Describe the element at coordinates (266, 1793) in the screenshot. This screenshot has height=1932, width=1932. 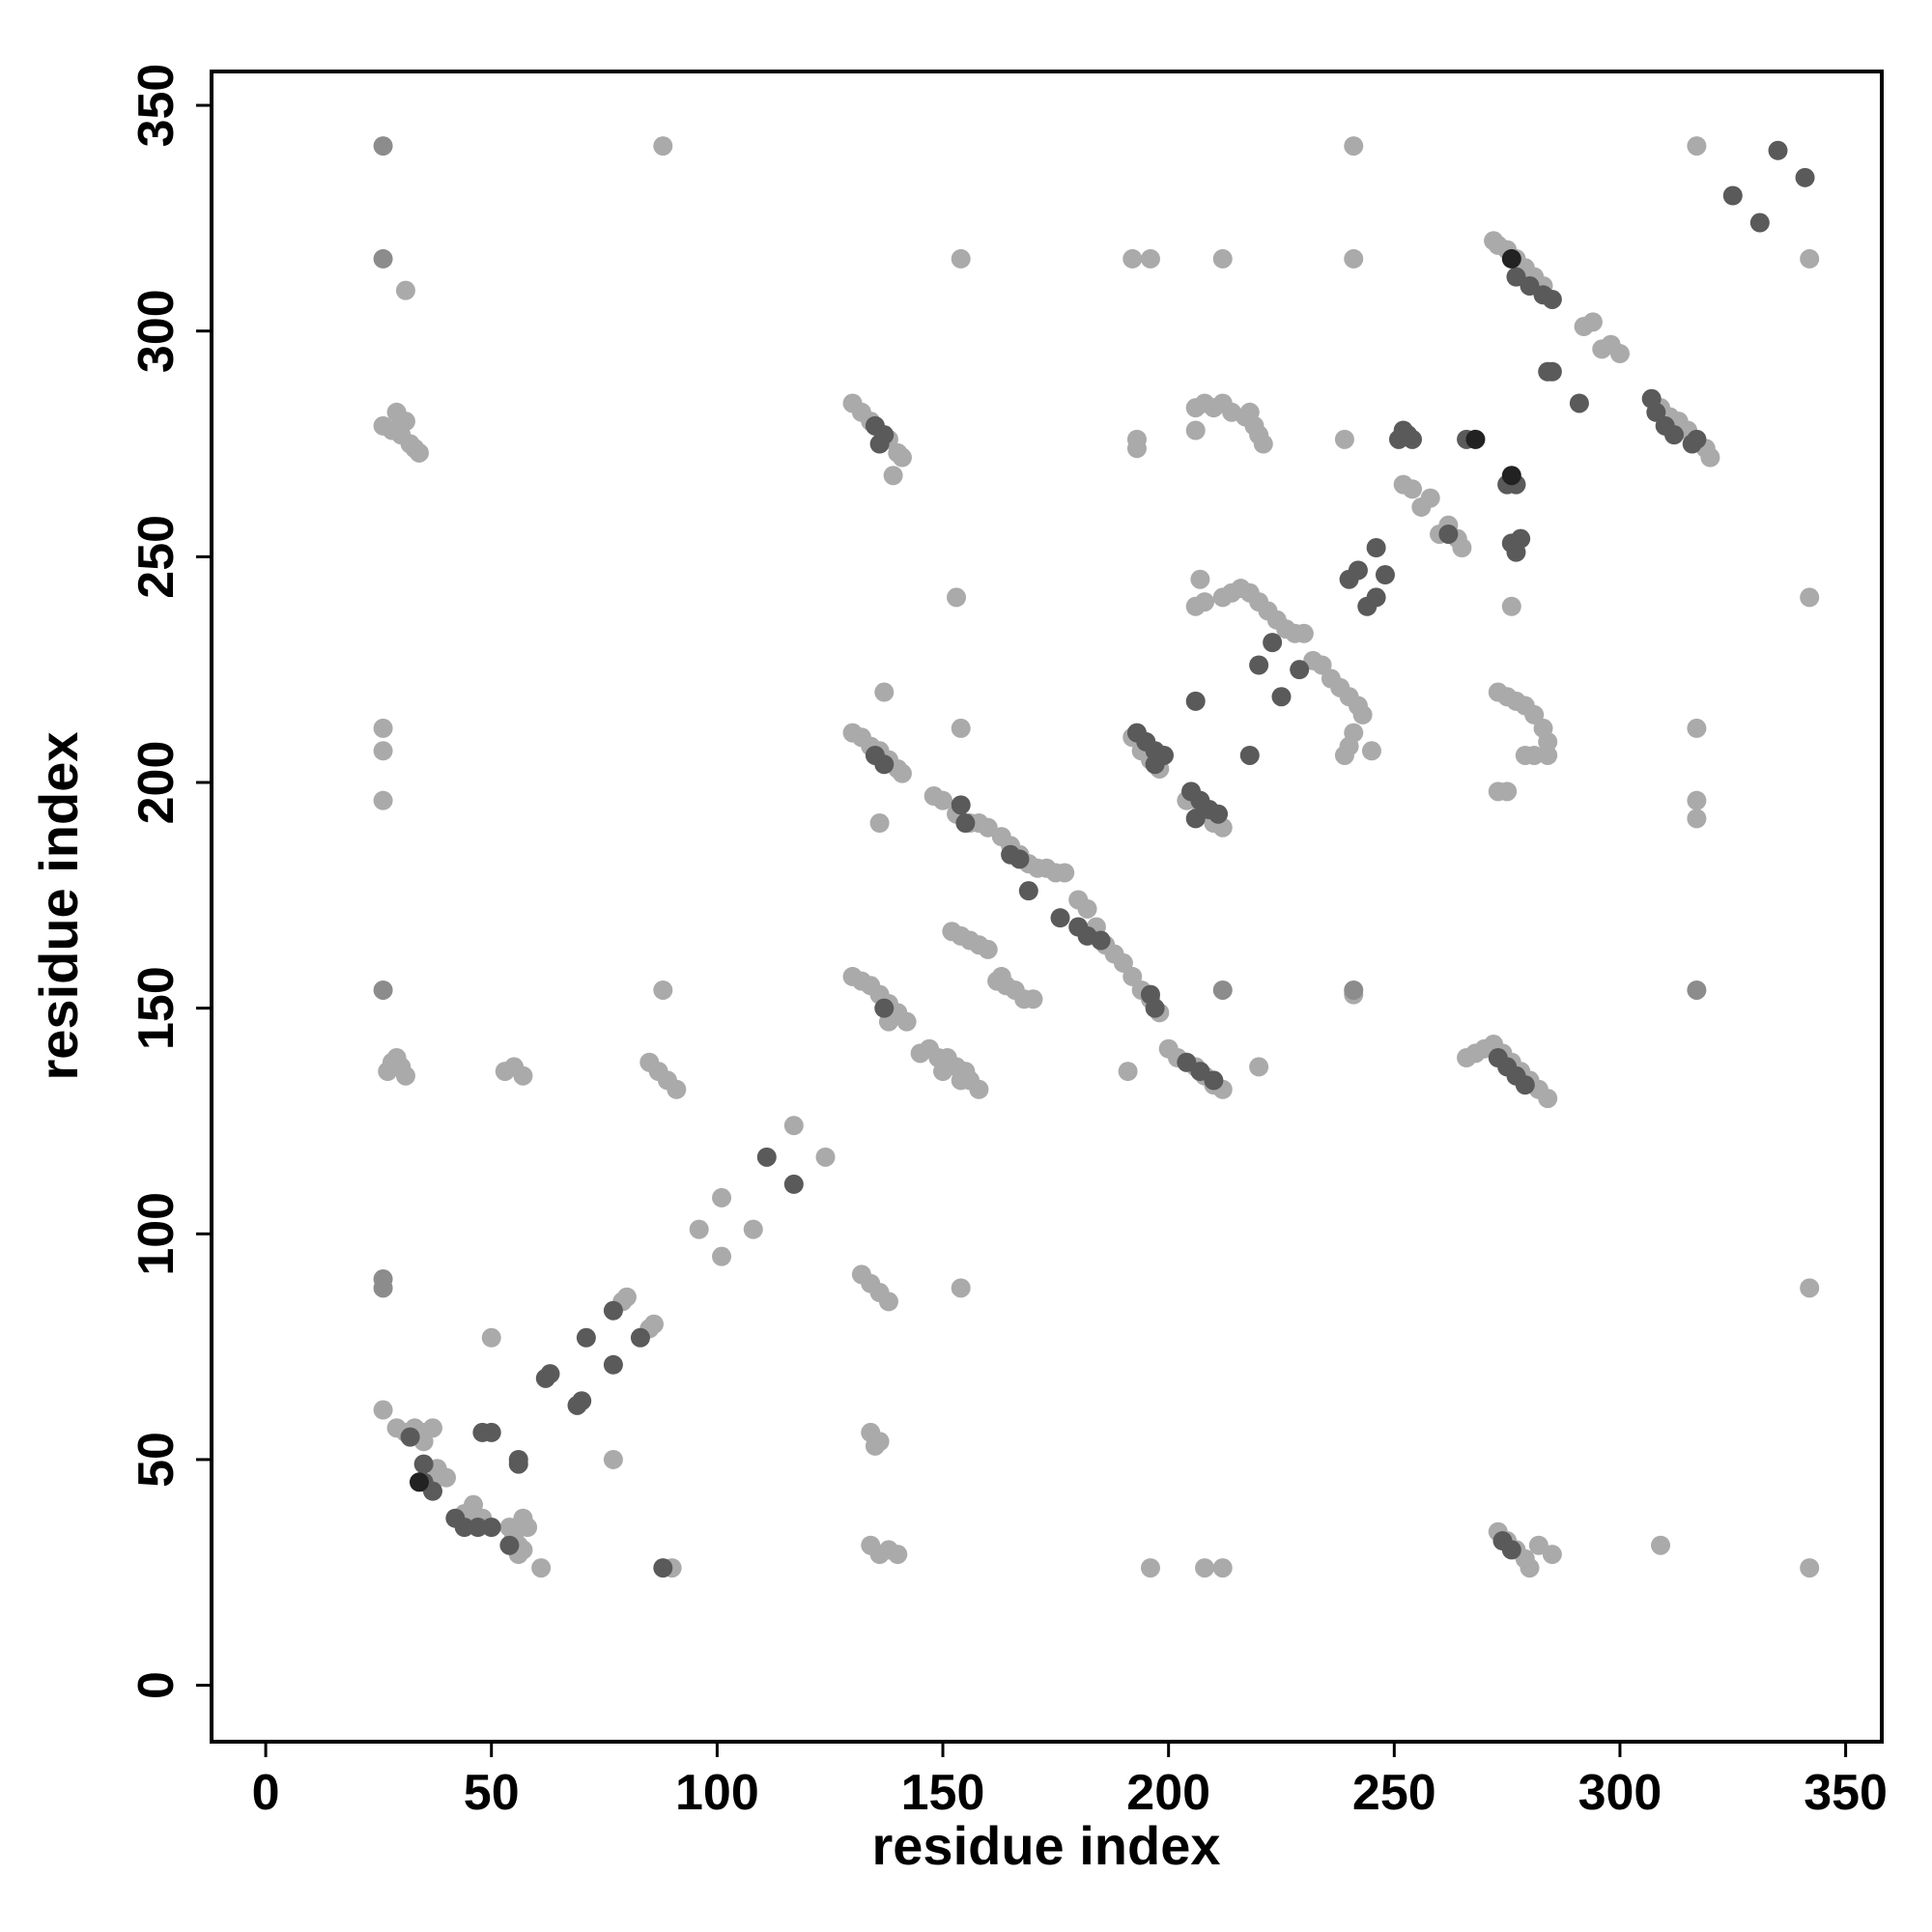
I see `x-tick-label: 0` at that location.